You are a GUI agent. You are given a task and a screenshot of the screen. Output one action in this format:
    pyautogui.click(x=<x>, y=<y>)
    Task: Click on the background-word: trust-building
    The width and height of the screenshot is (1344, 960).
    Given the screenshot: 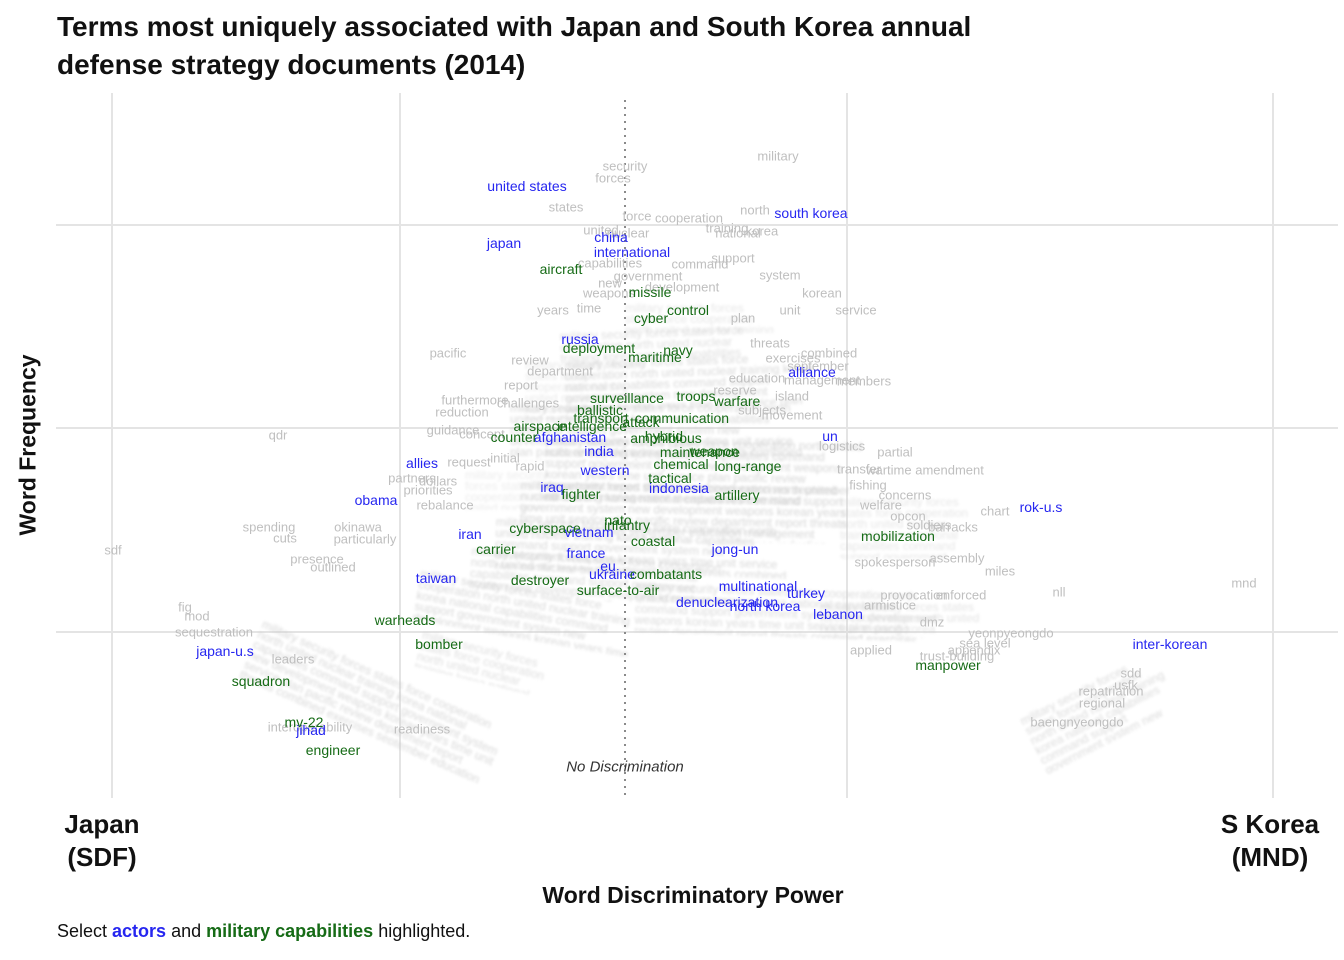 What is the action you would take?
    pyautogui.click(x=957, y=656)
    